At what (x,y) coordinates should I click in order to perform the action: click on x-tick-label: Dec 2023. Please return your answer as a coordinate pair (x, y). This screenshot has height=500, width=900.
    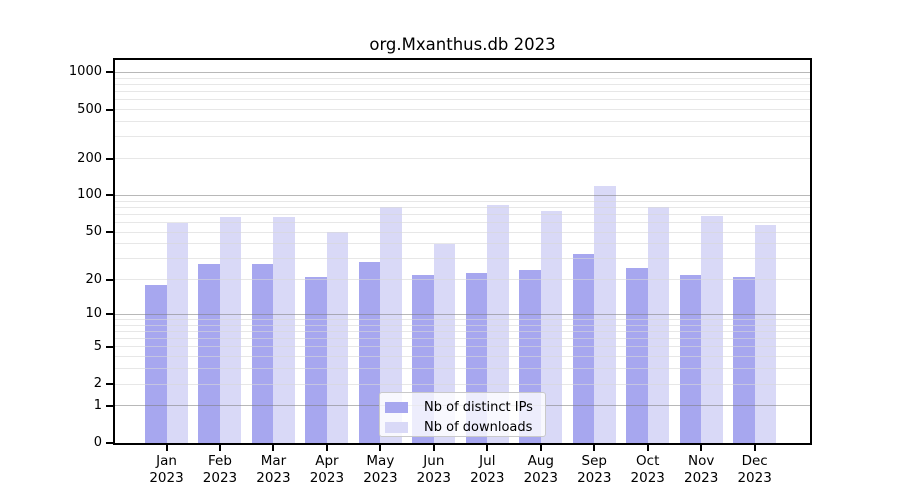
    Looking at the image, I should click on (755, 470).